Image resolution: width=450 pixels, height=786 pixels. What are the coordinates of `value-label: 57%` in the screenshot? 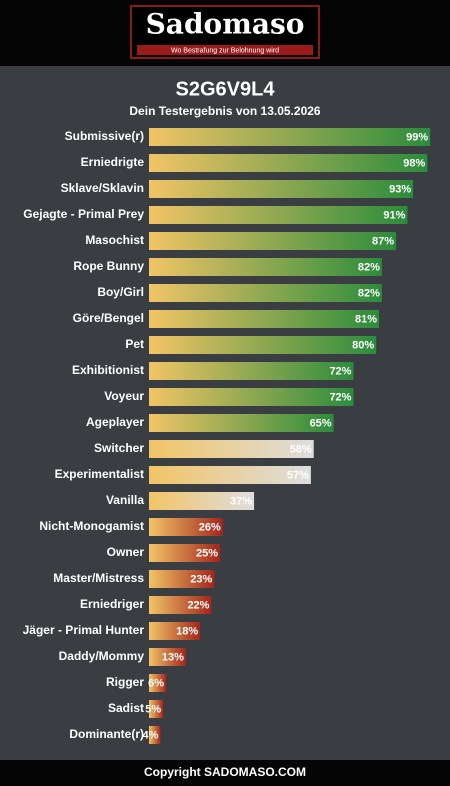 It's located at (298, 475).